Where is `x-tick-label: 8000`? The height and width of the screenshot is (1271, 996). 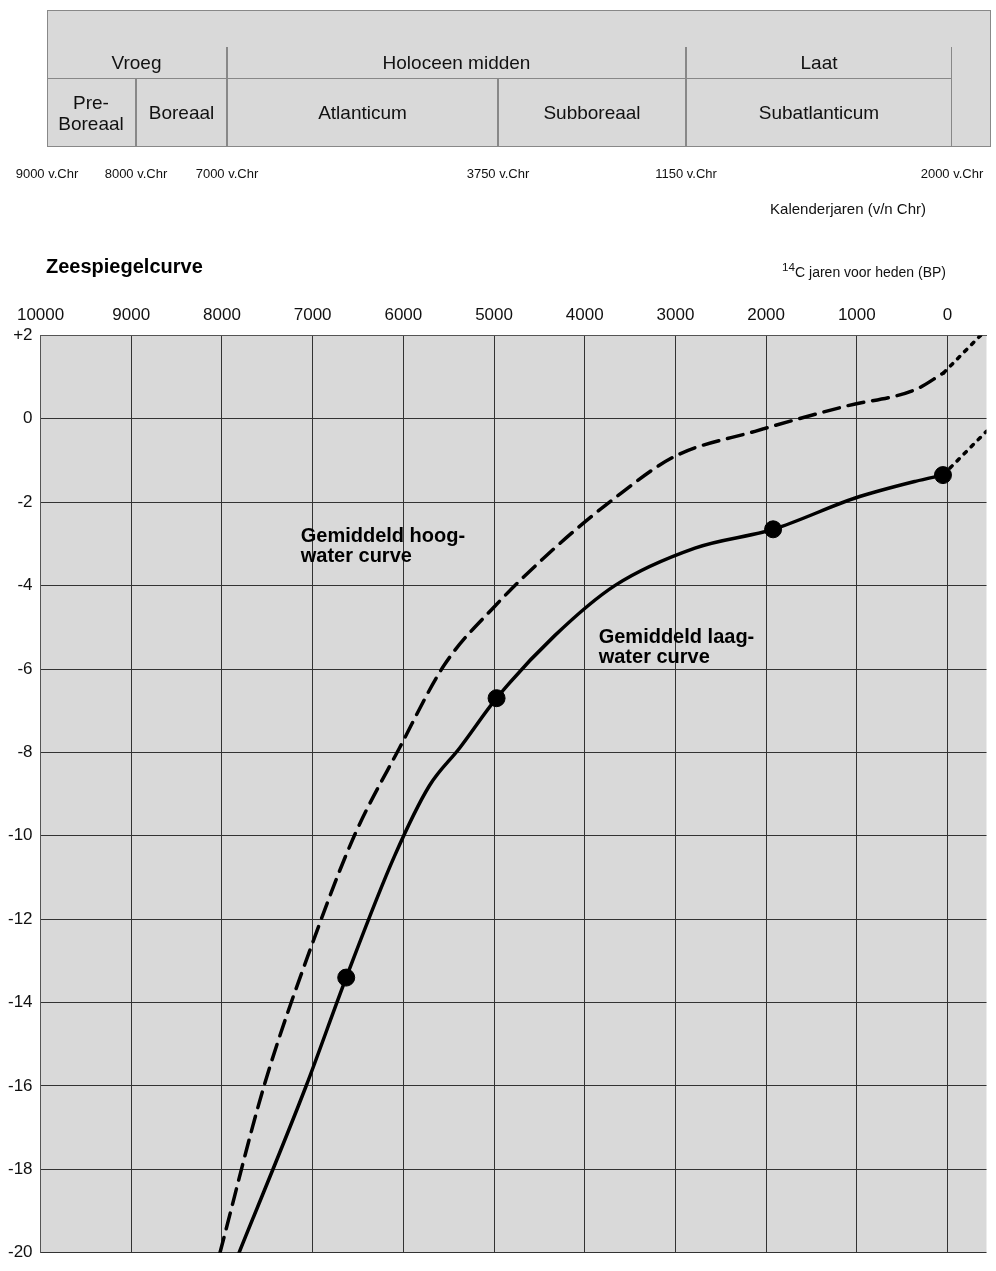
x-tick-label: 8000 is located at coordinates (222, 314).